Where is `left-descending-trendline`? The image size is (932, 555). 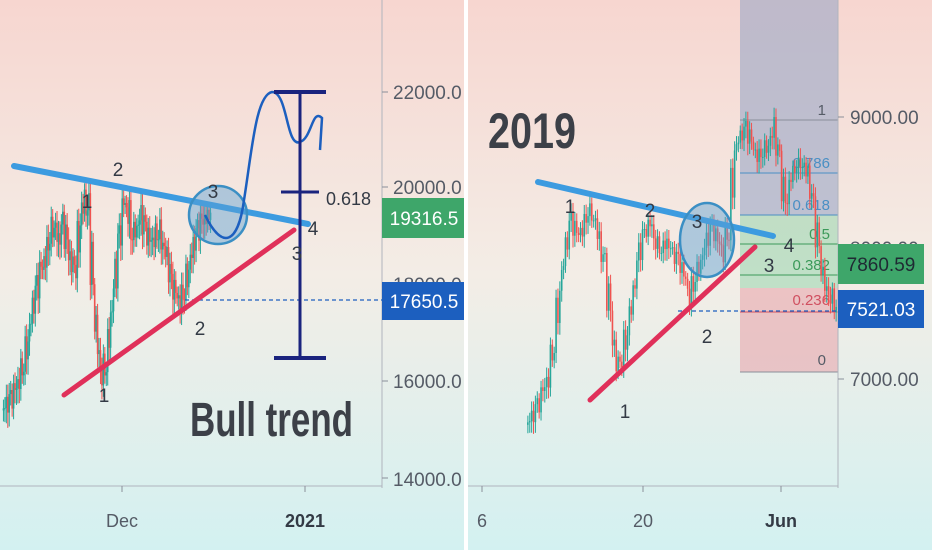
left-descending-trendline is located at coordinates (161, 195).